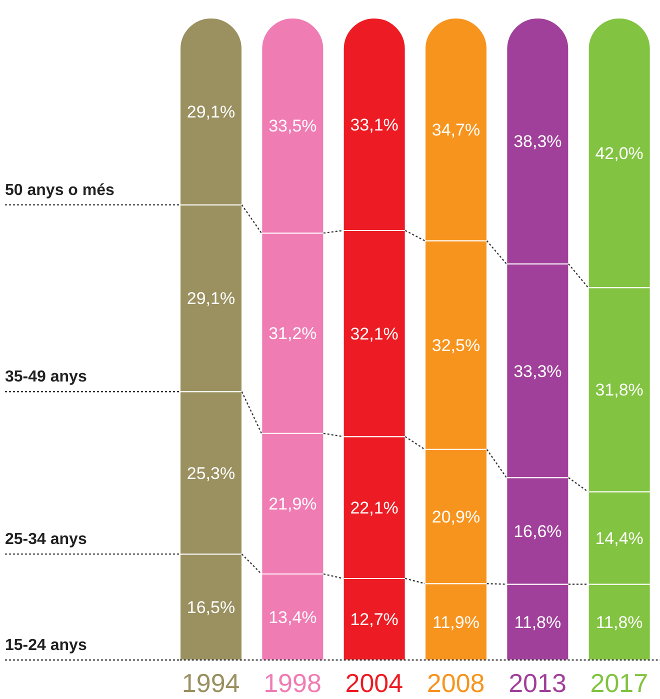 This screenshot has height=699, width=660. Describe the element at coordinates (537, 683) in the screenshot. I see `x-tick-label: 2013` at that location.